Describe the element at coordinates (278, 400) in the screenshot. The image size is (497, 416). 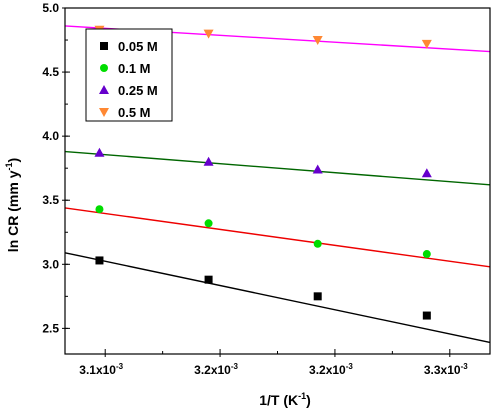
I see `x-axis-label-text: 1/T (K` at that location.